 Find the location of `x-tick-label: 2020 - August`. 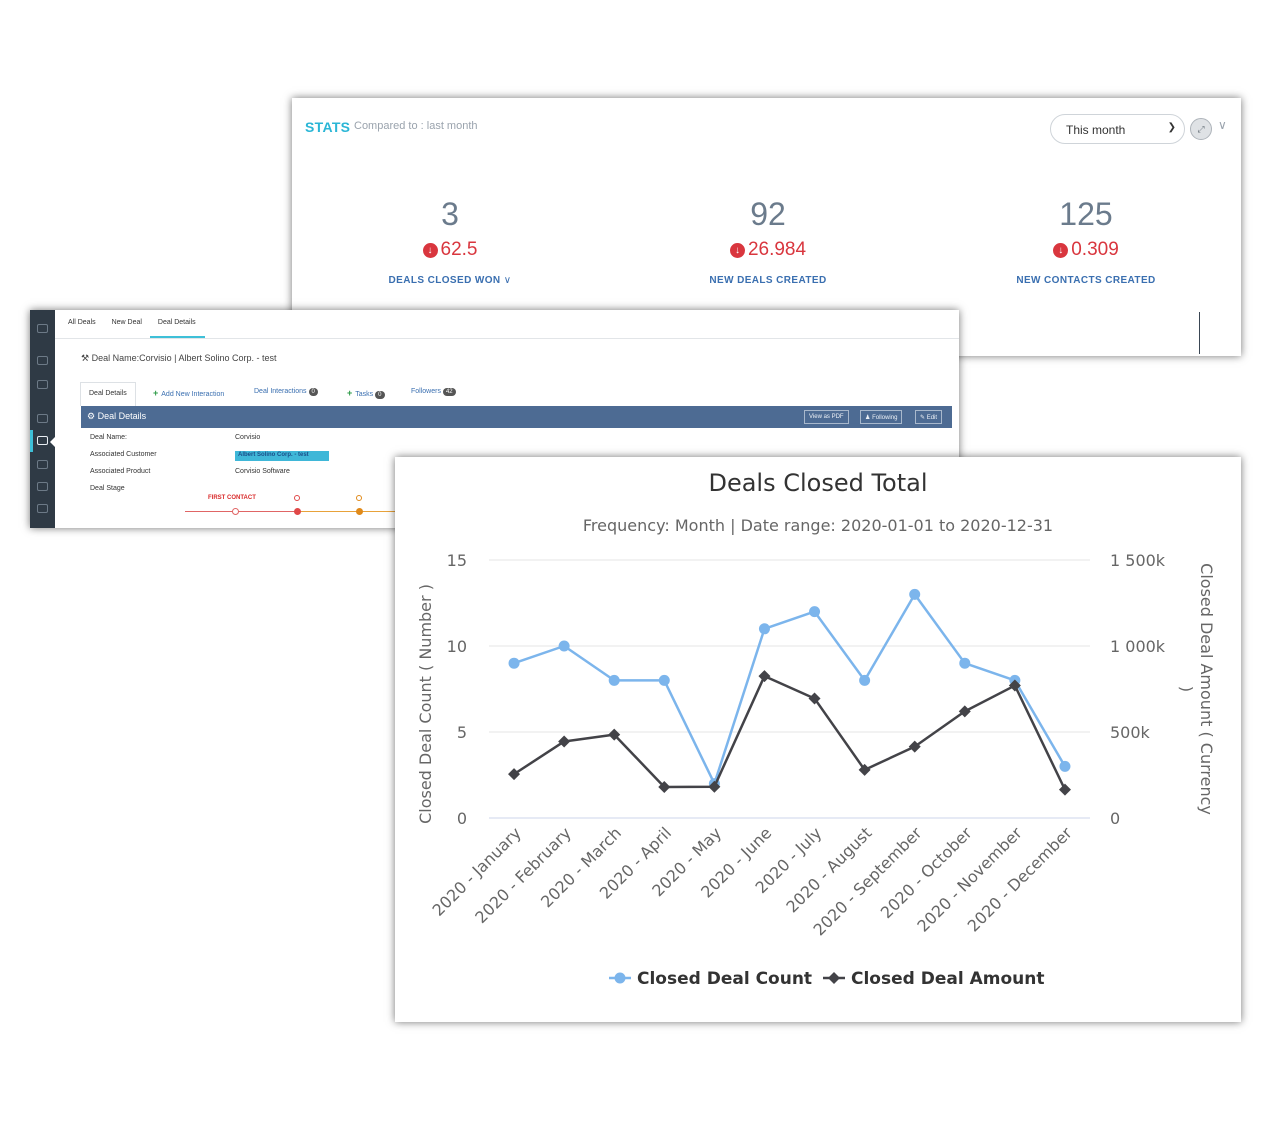

x-tick-label: 2020 - August is located at coordinates (828, 869).